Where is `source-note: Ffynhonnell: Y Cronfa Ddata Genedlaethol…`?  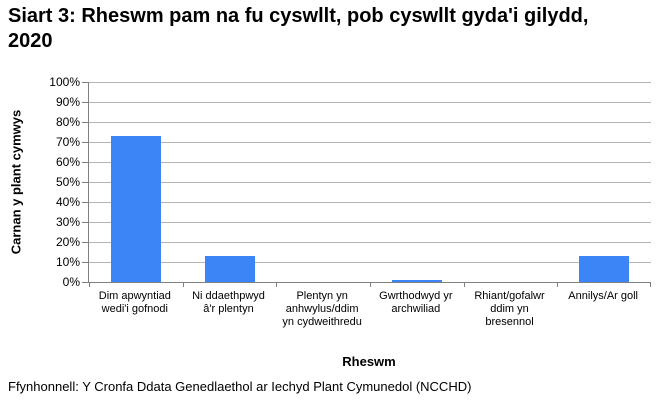
source-note: Ffynhonnell: Y Cronfa Ddata Genedlaethol… is located at coordinates (240, 386).